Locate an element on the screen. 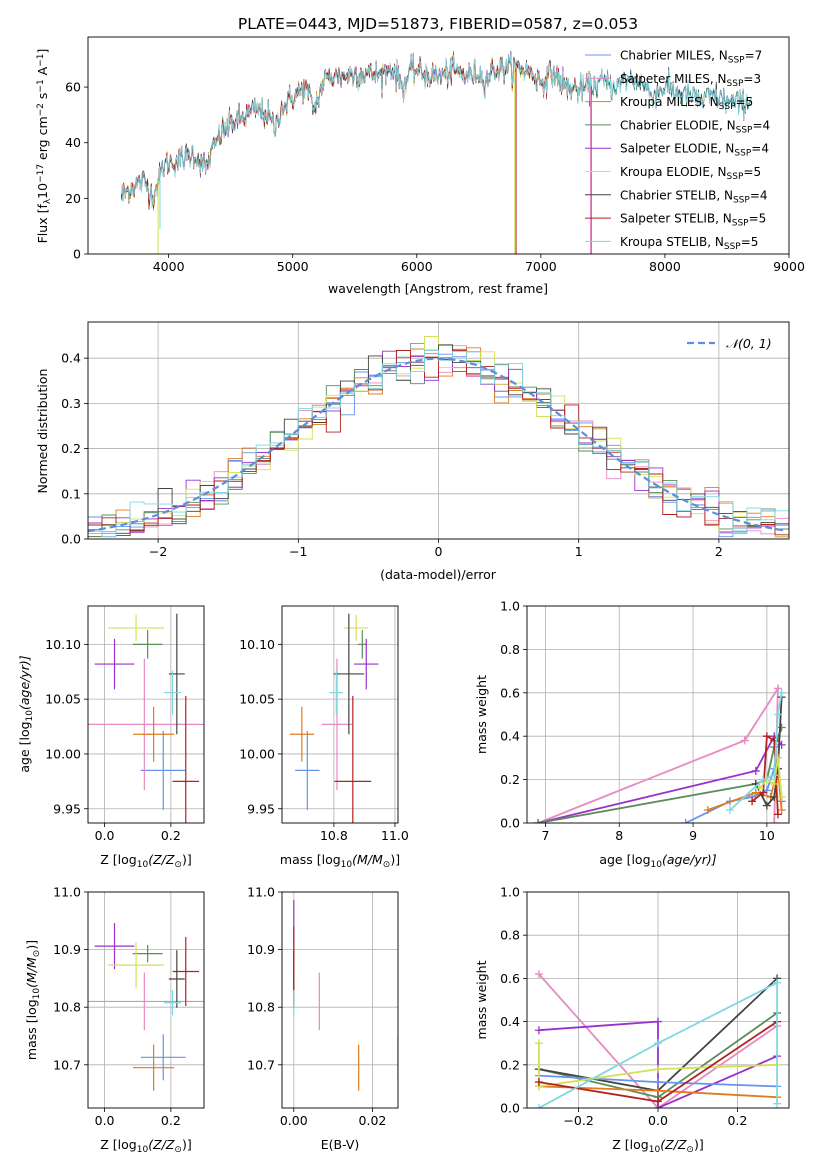 This screenshot has width=819, height=1170. label-part: Chabrier MILES, N is located at coordinates (674, 56).